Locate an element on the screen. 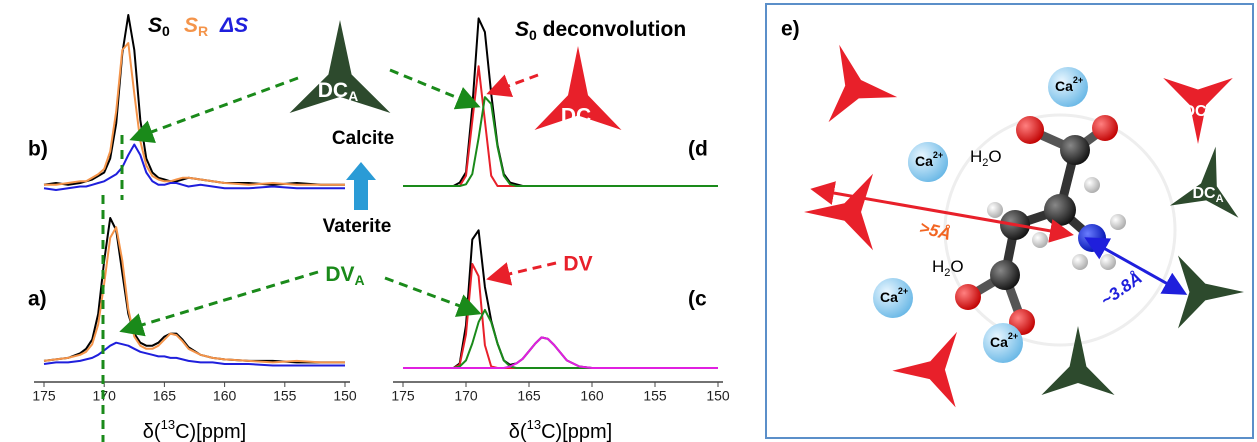 The image size is (1257, 442). title-main: S is located at coordinates (522, 29).